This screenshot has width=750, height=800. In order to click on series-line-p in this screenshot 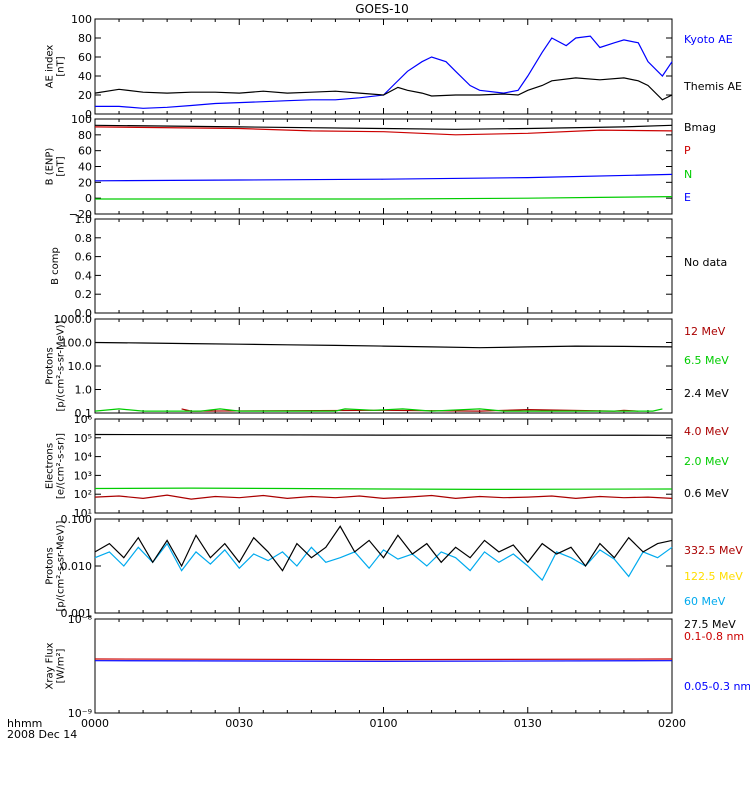, I will do `click(383, 131)`.